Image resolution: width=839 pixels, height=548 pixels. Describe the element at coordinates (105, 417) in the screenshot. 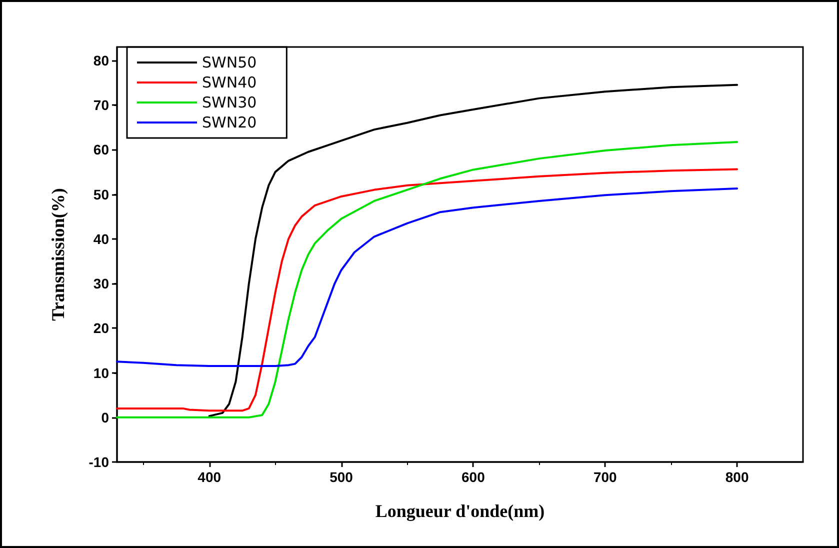

I see `y-tick-label: 0` at that location.